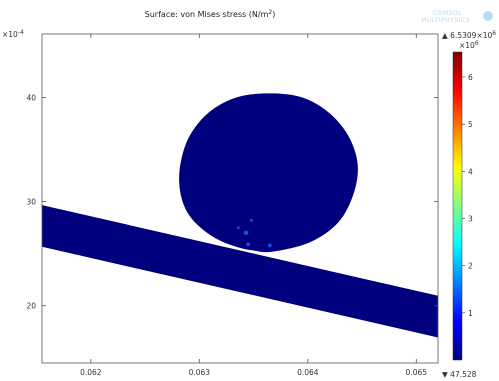 This screenshot has width=499, height=381. I want to click on comsol-watermark: COMSOL MULTIPHYSICS, so click(457, 17).